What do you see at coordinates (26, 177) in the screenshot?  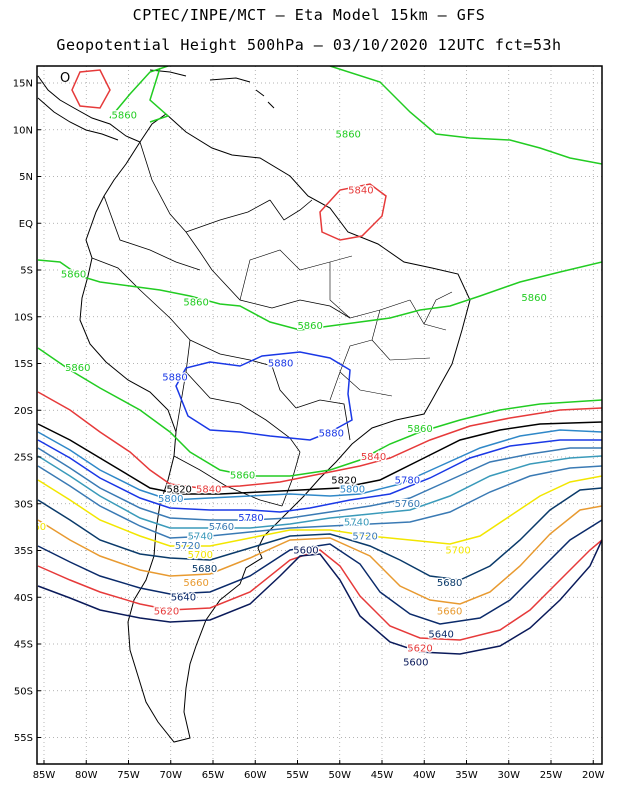 I see `lat-tick-label: 5N` at bounding box center [26, 177].